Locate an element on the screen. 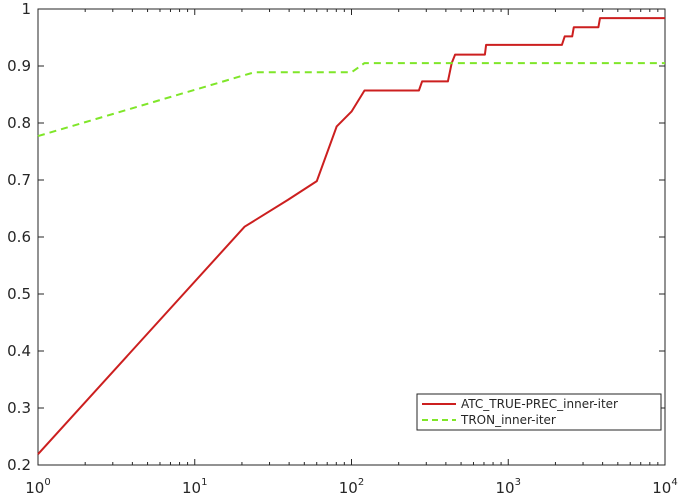  y-tick-label: 0.7 is located at coordinates (19, 180).